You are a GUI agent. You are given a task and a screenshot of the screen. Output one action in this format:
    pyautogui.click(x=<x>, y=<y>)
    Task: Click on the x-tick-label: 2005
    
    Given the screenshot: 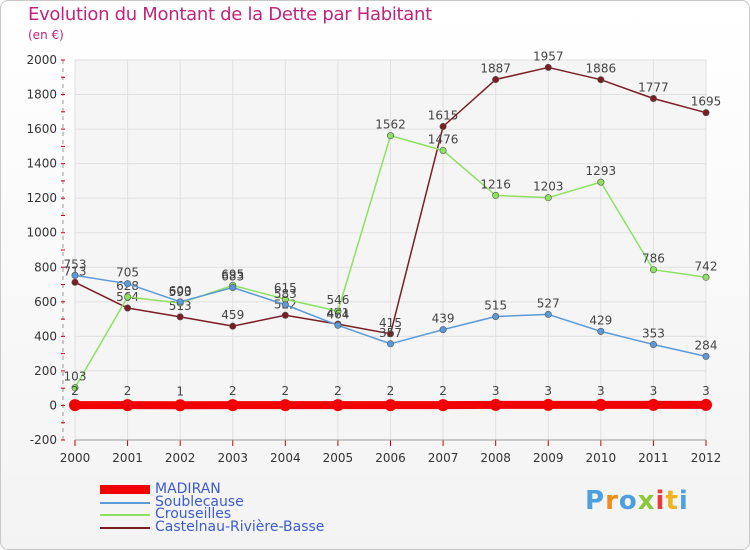 What is the action you would take?
    pyautogui.click(x=338, y=458)
    